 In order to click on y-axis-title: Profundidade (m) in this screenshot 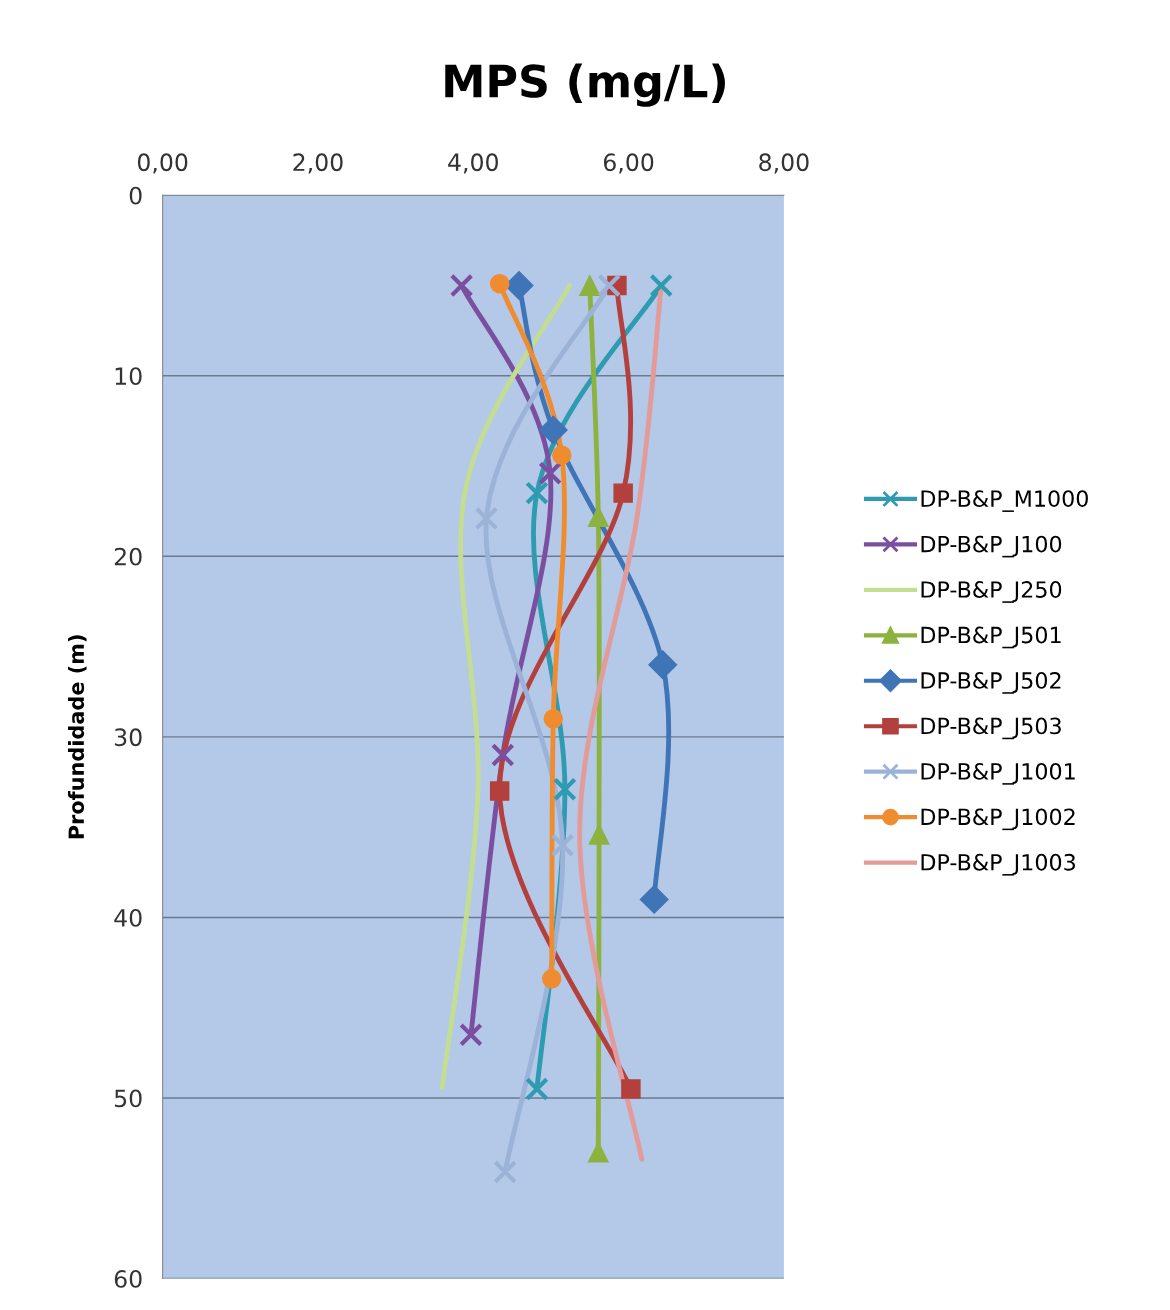, I will do `click(77, 737)`.